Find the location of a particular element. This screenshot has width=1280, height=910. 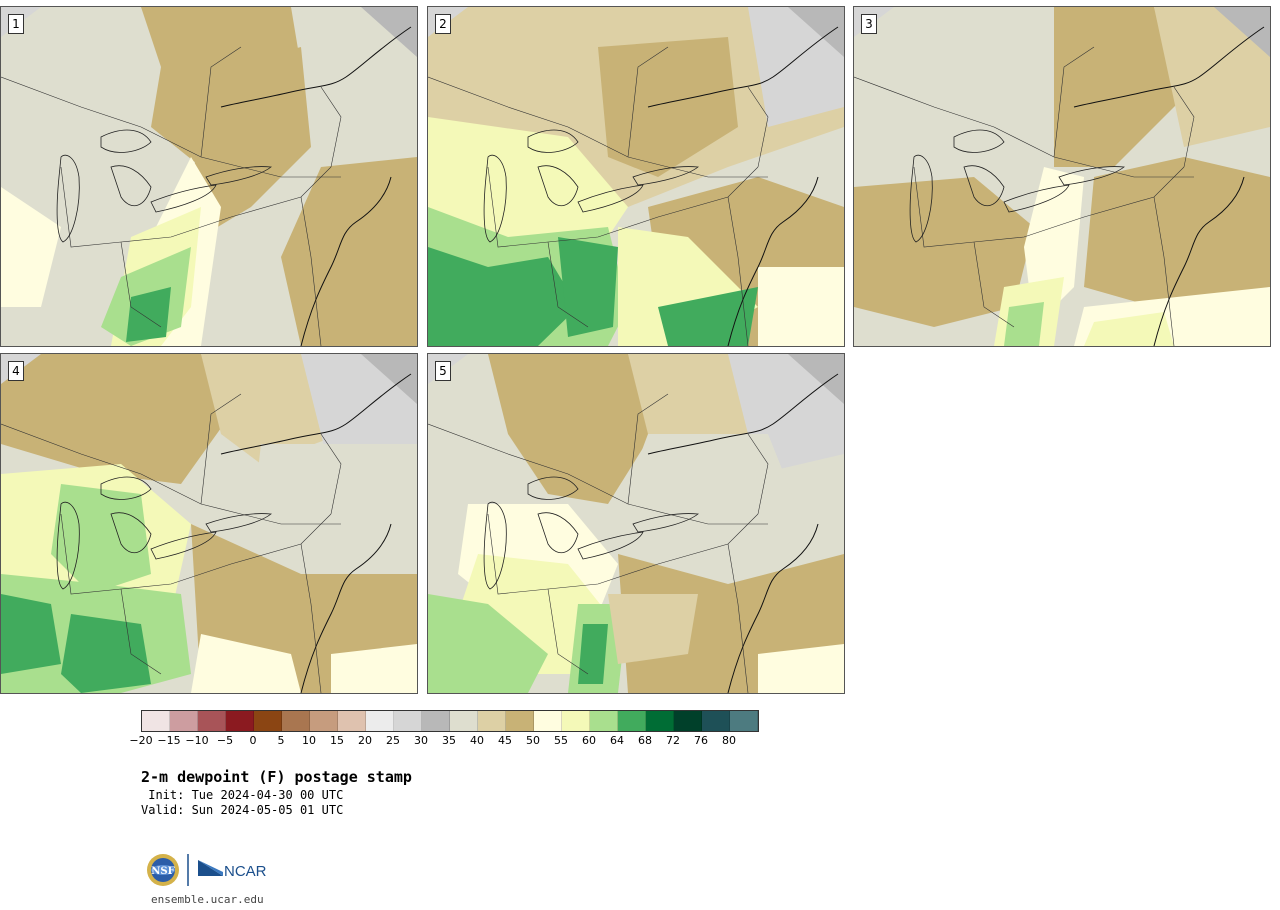

colorbar-tick-label: 50 is located at coordinates (533, 740).